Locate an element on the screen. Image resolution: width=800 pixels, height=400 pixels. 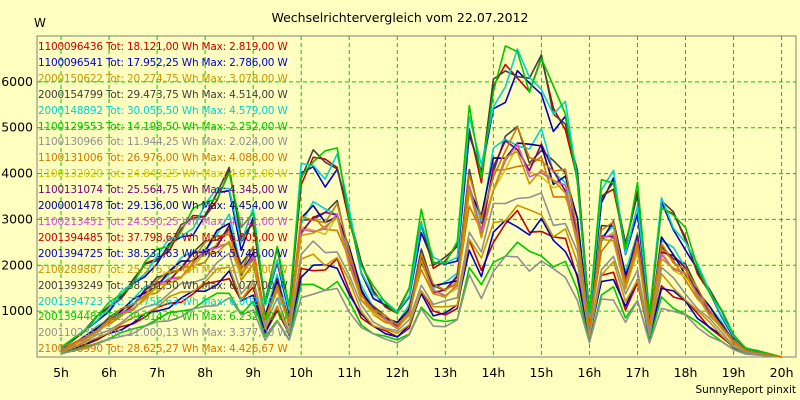
x-tick-label: 5h is located at coordinates (61, 372).